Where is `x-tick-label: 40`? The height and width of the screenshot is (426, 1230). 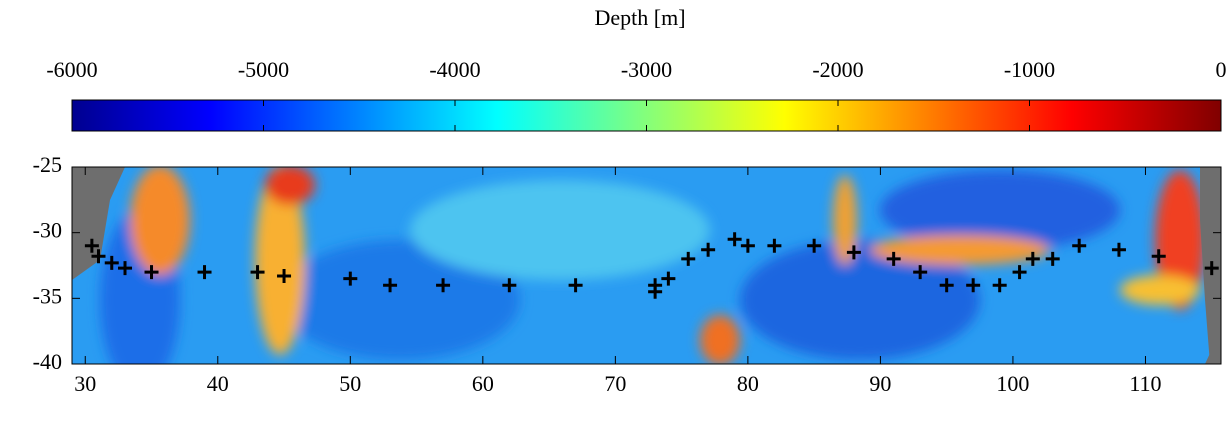
x-tick-label: 40 is located at coordinates (218, 383).